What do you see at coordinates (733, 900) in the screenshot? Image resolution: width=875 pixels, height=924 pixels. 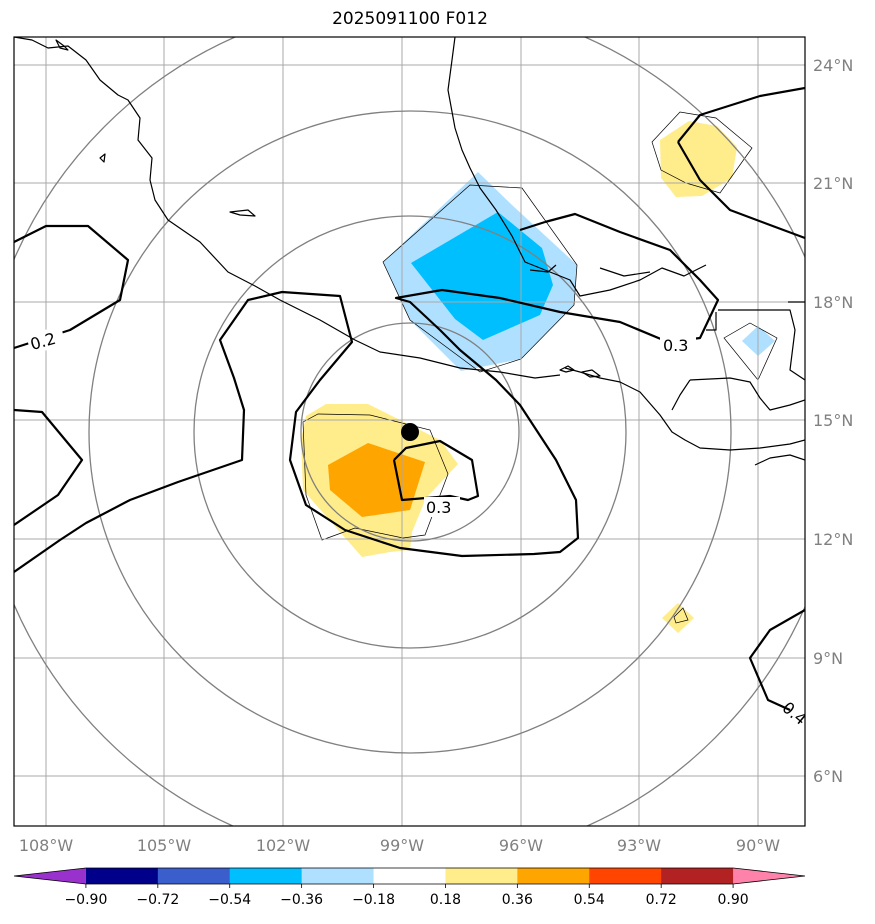 I see `colorbar-tick-label: 0.90` at bounding box center [733, 900].